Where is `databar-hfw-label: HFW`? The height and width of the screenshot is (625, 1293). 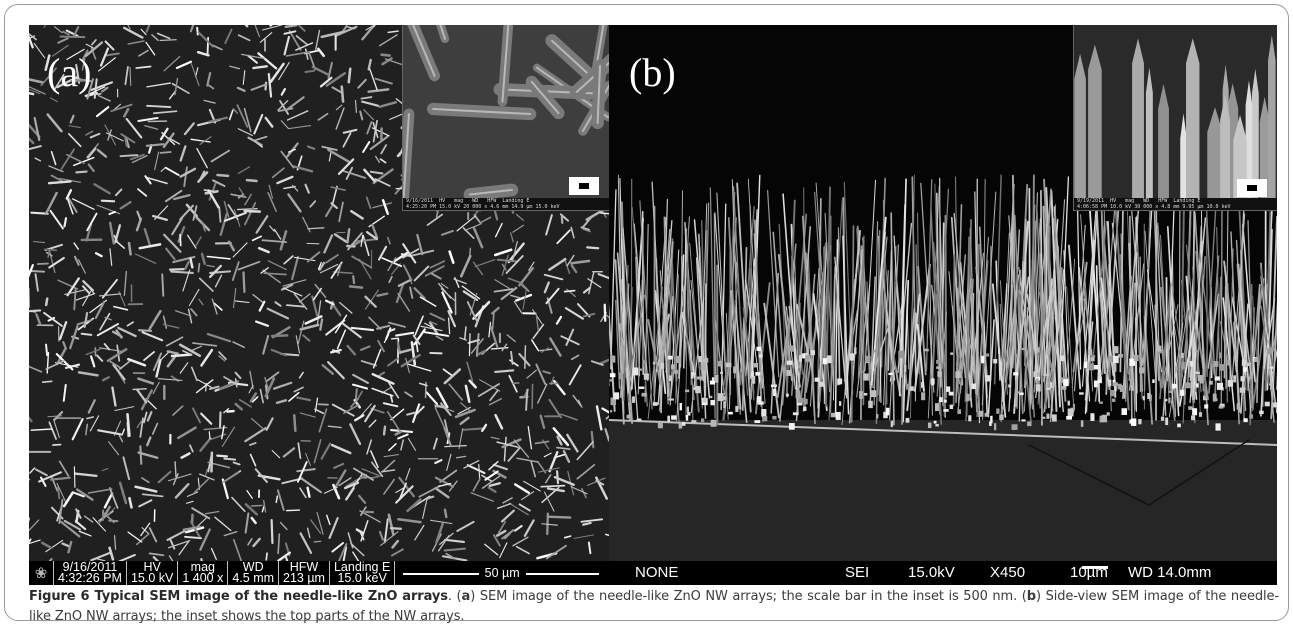
databar-hfw-label: HFW is located at coordinates (304, 567).